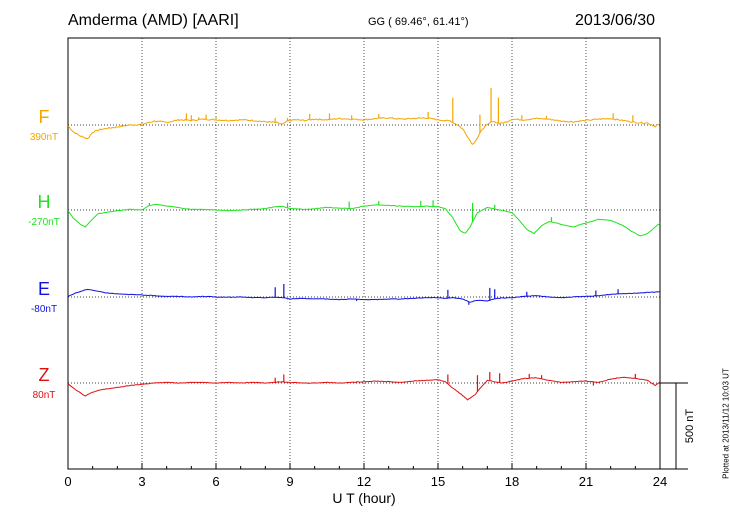 This screenshot has width=730, height=520. What do you see at coordinates (364, 220) in the screenshot?
I see `series-line-h` at bounding box center [364, 220].